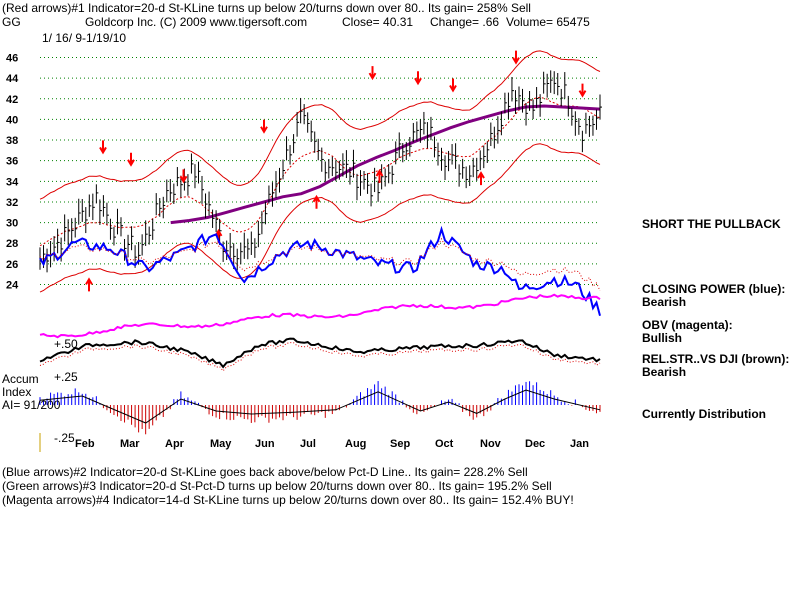  What do you see at coordinates (12, 171) in the screenshot?
I see `price-axis-ticks: 24 26 28 30 32 34 36 38 40 42 44 46` at bounding box center [12, 171].